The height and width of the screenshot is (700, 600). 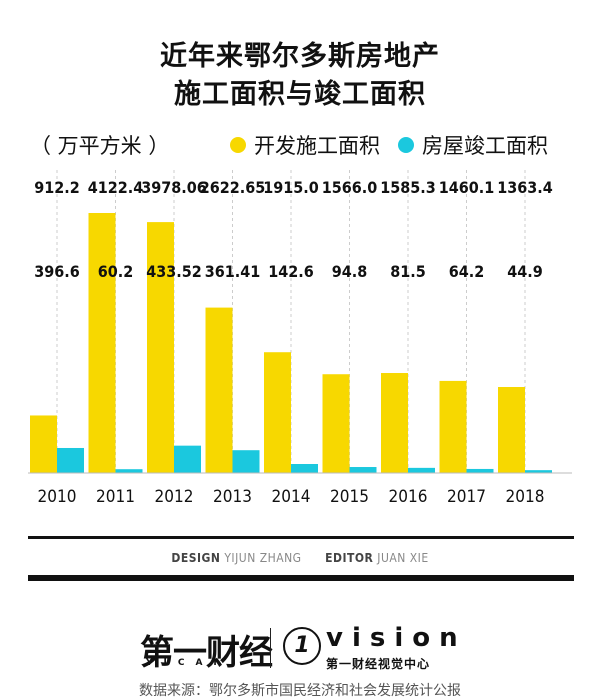 What do you see at coordinates (116, 187) in the screenshot?
I see `data-label: 4122.4` at bounding box center [116, 187].